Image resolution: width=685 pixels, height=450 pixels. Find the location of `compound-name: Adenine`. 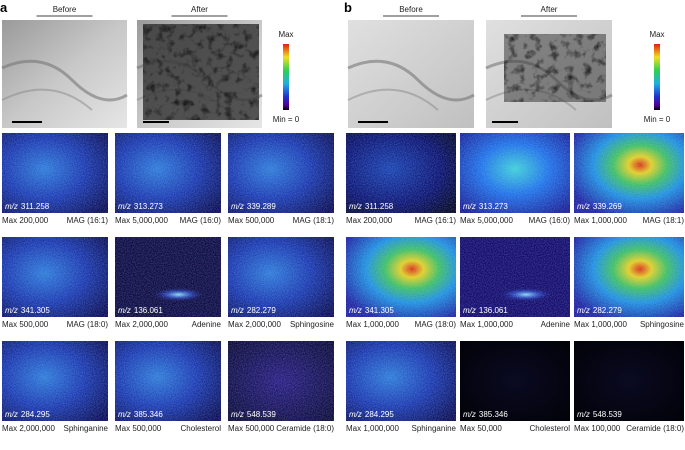

compound-name: Adenine is located at coordinates (207, 324).